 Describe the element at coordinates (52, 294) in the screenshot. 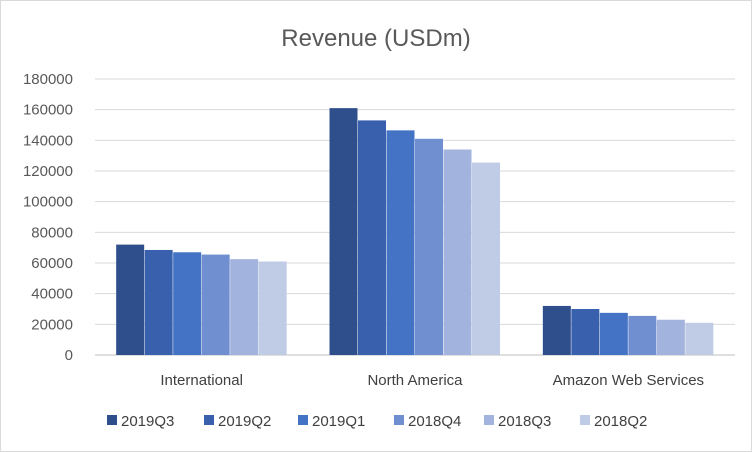

I see `y-tick-label: 40000` at that location.